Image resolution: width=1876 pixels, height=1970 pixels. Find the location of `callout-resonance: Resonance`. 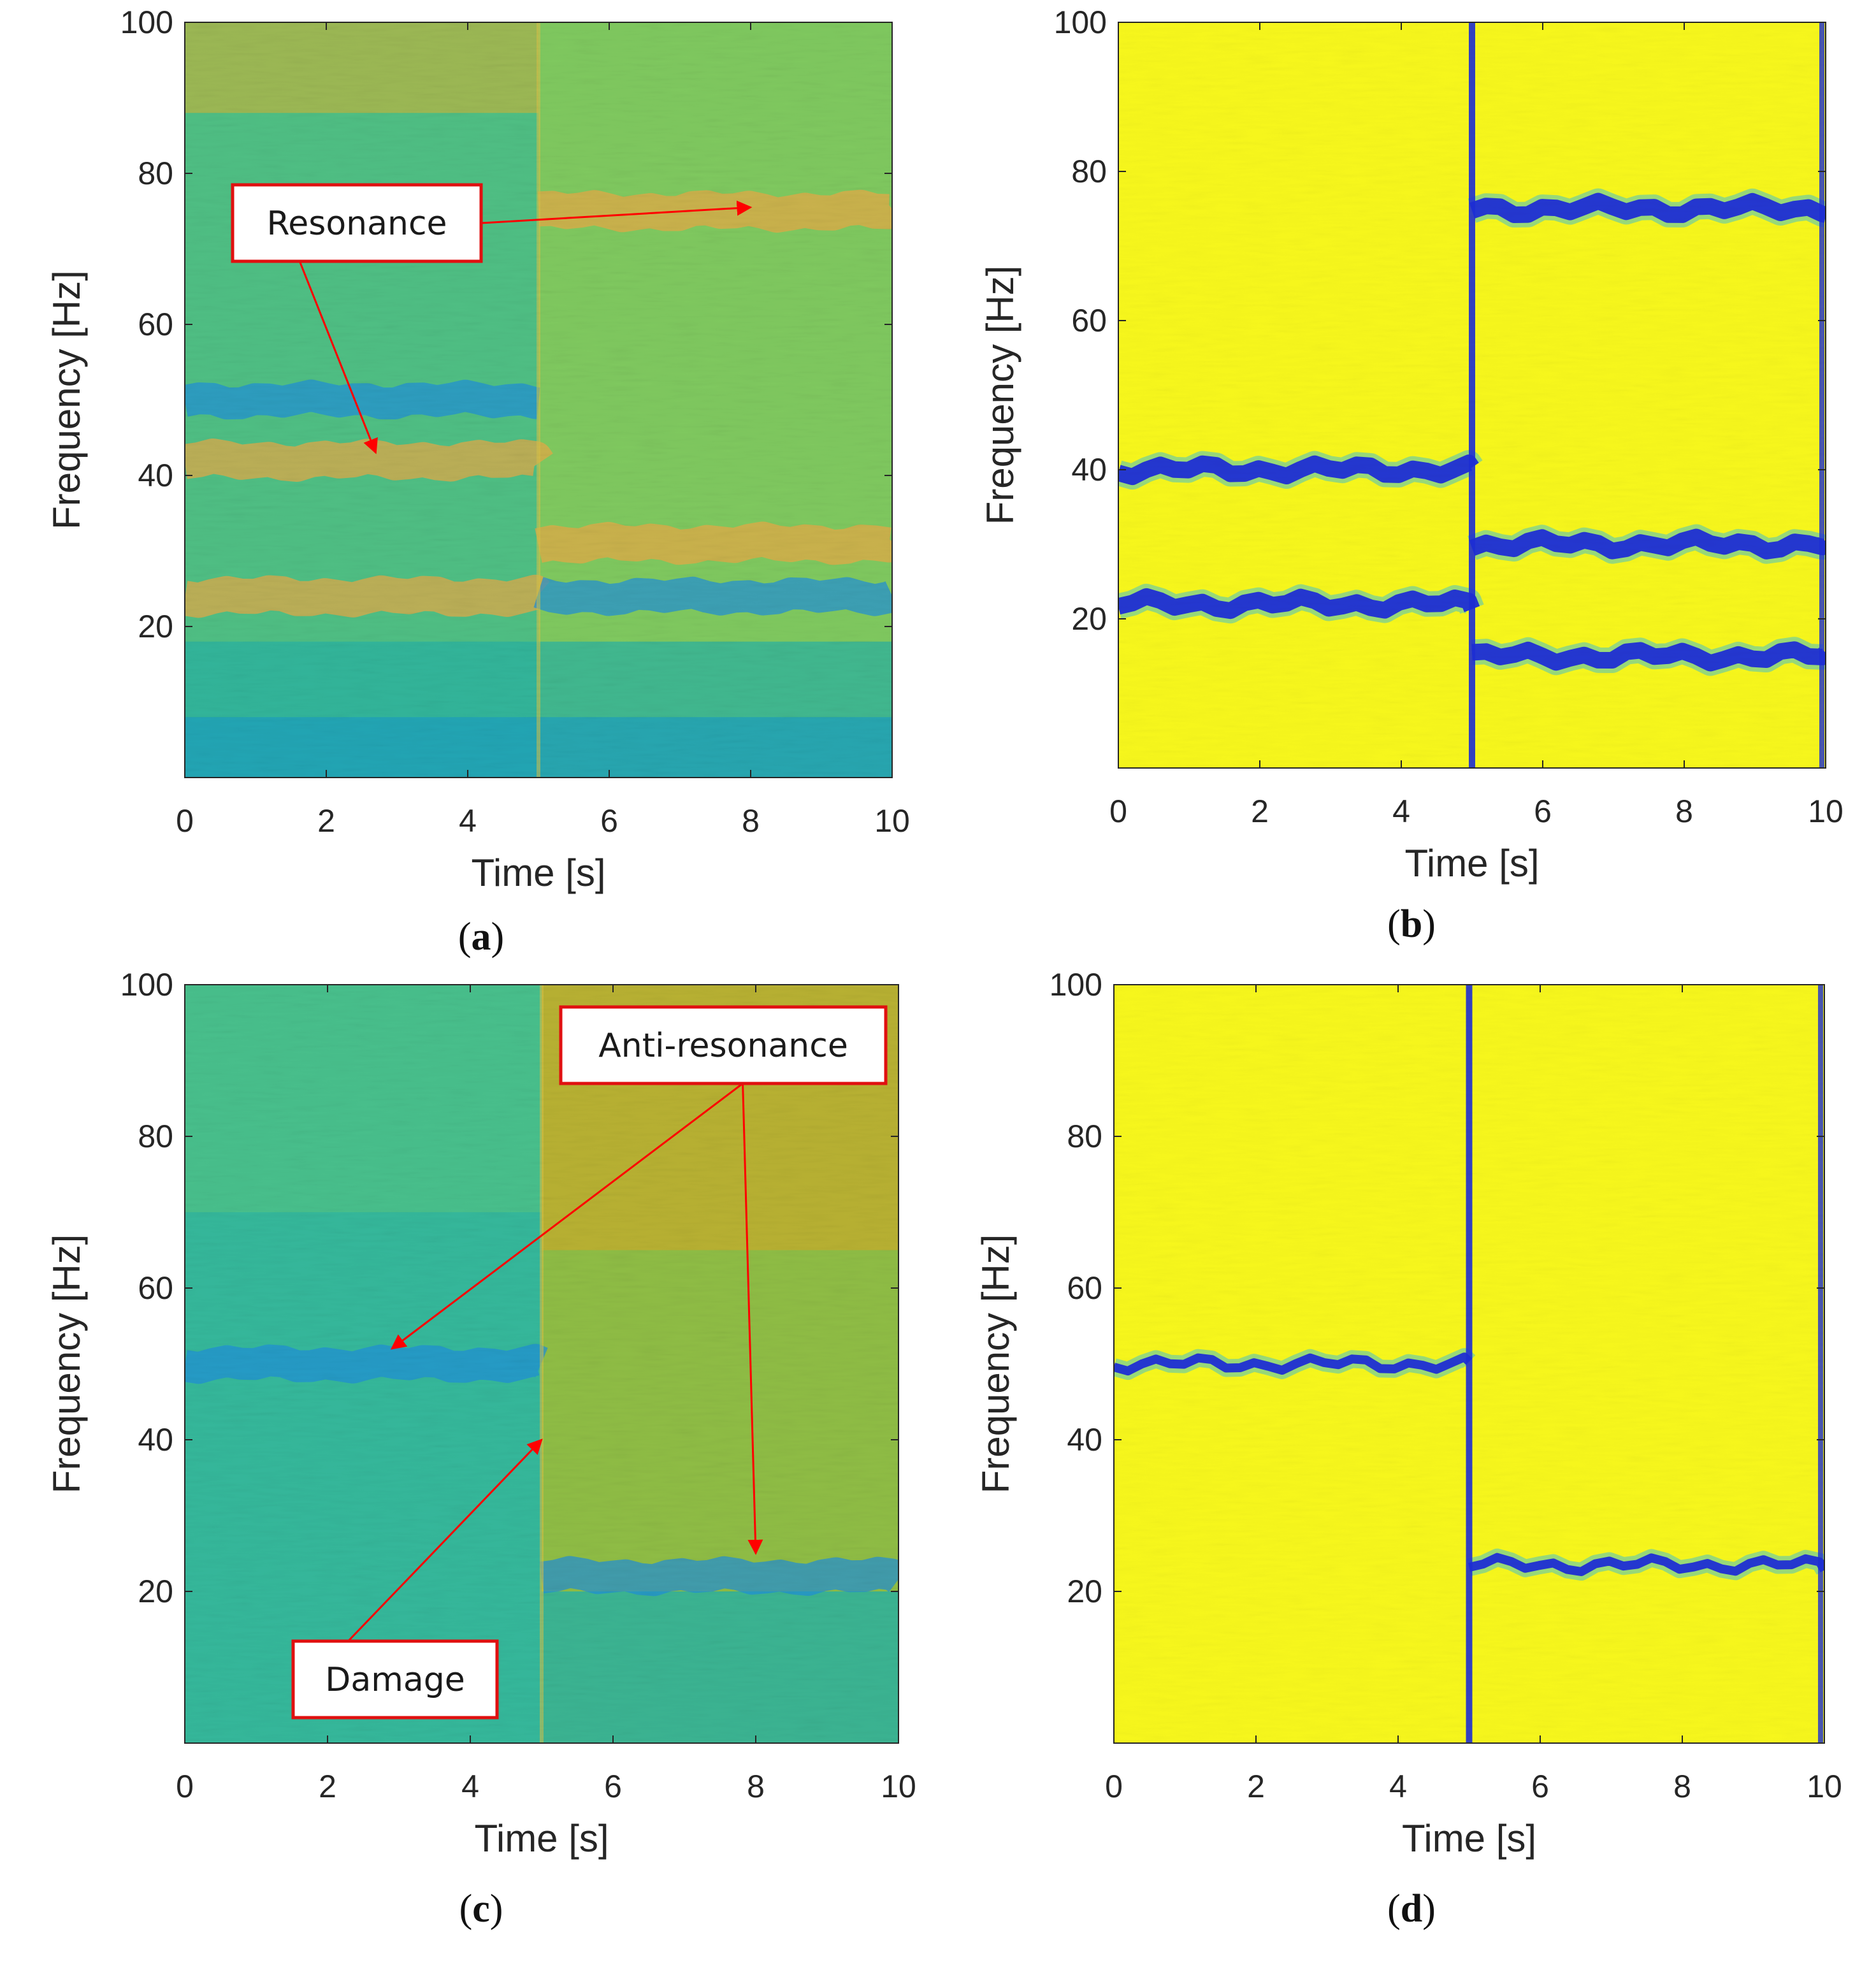

callout-resonance: Resonance is located at coordinates (492, 319).